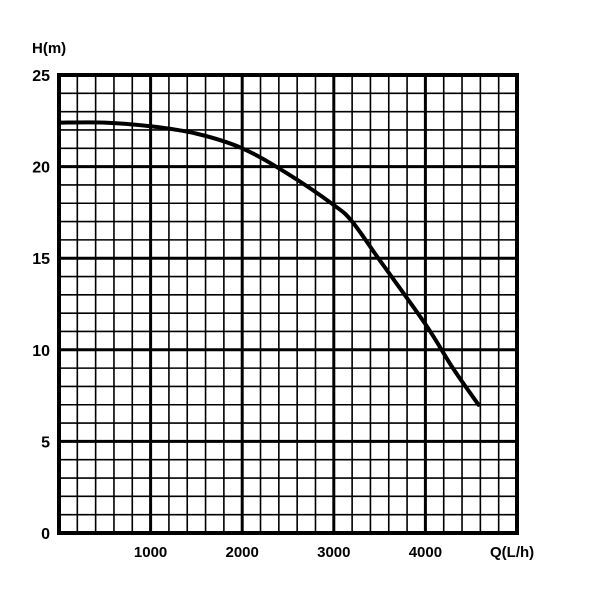  Describe the element at coordinates (242, 552) in the screenshot. I see `x-tick-label: 2000` at that location.